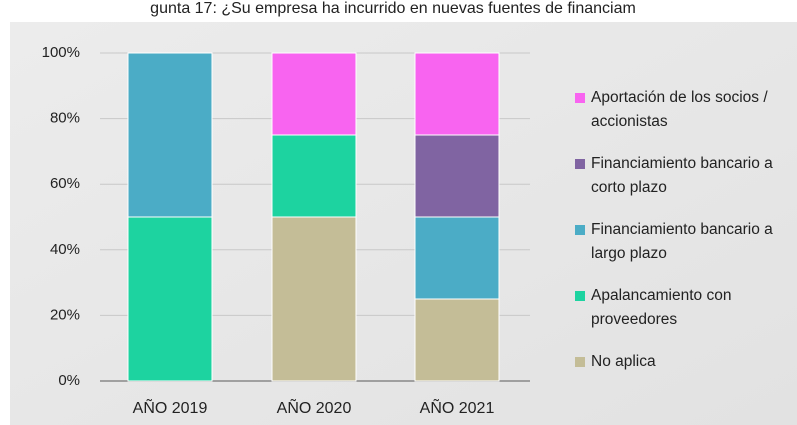 This screenshot has height=425, width=797. I want to click on legend-label: Aportación de los socios / accionistas, so click(679, 109).